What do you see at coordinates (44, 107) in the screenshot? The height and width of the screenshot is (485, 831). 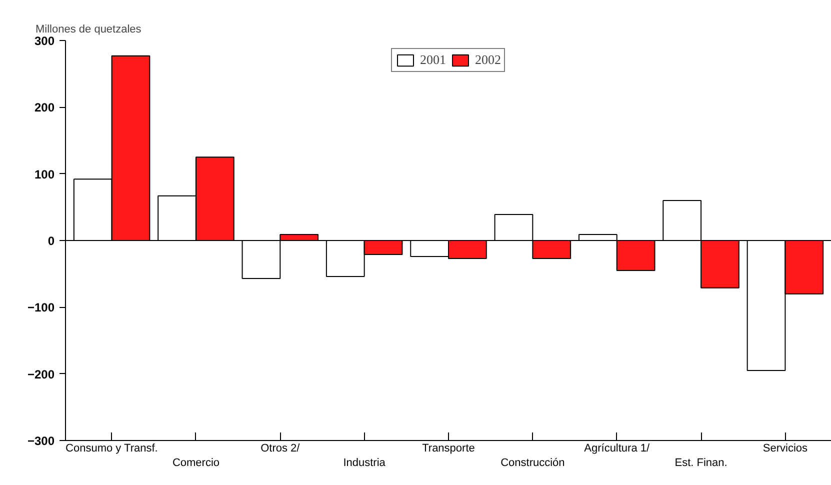 I see `y-tick-label: 200` at bounding box center [44, 107].